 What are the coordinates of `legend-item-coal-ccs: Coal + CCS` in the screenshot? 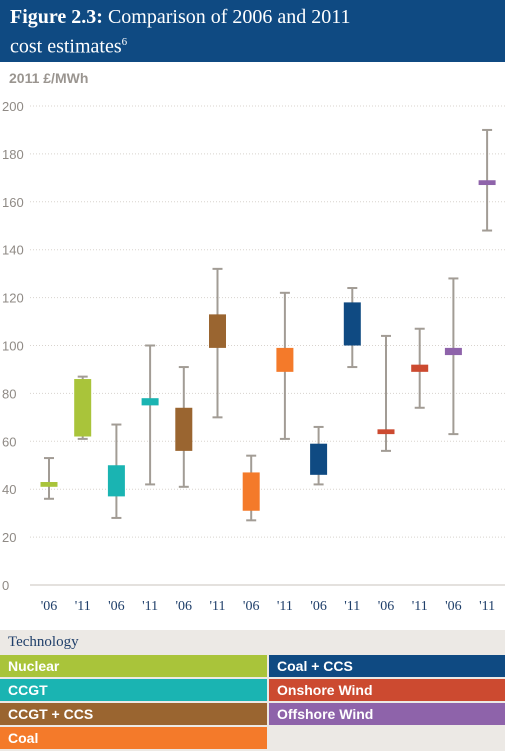 It's located at (387, 666).